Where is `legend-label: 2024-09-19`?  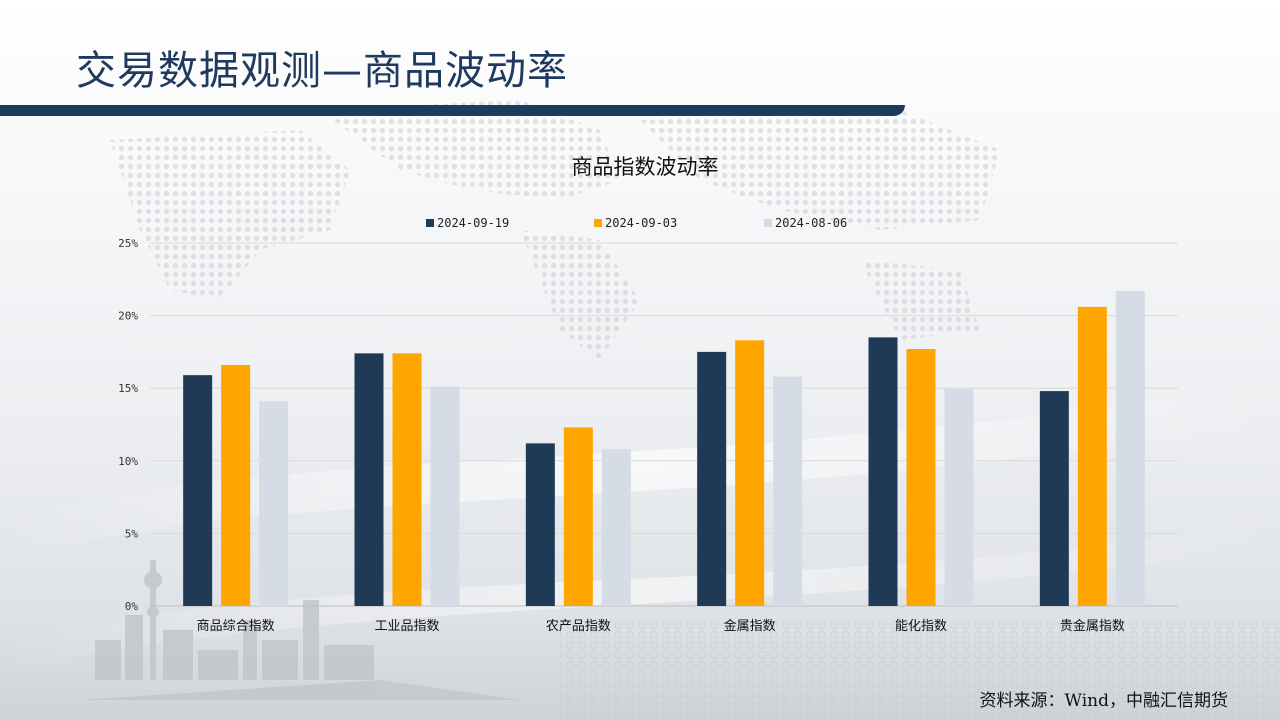 legend-label: 2024-09-19 is located at coordinates (473, 223).